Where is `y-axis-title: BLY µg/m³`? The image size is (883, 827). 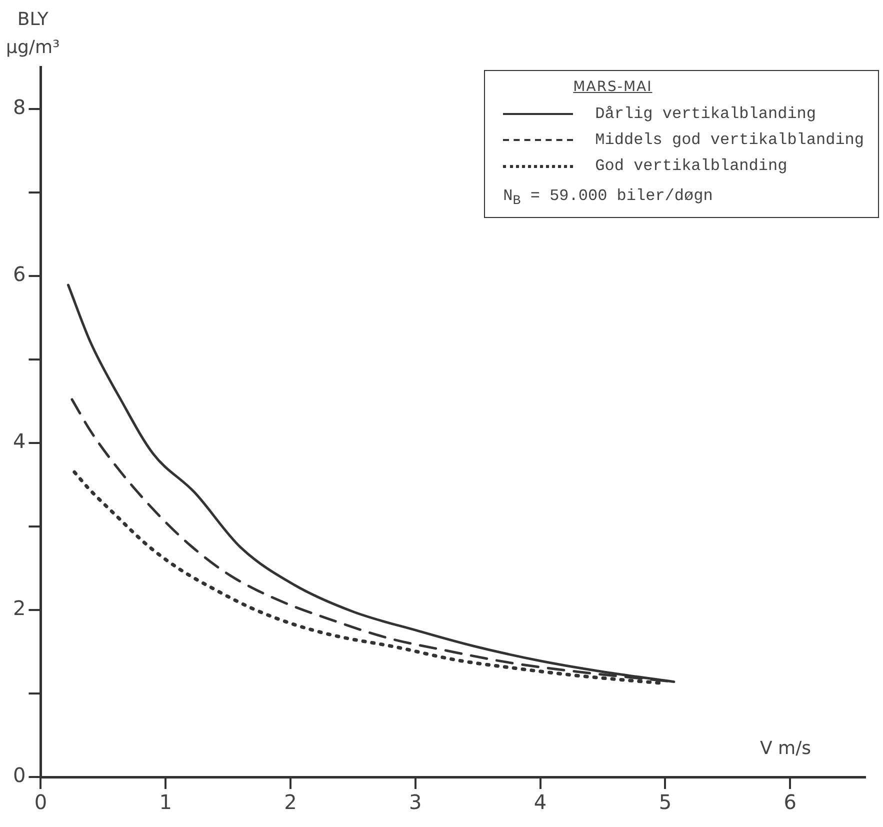 y-axis-title: BLY µg/m³ is located at coordinates (33, 34).